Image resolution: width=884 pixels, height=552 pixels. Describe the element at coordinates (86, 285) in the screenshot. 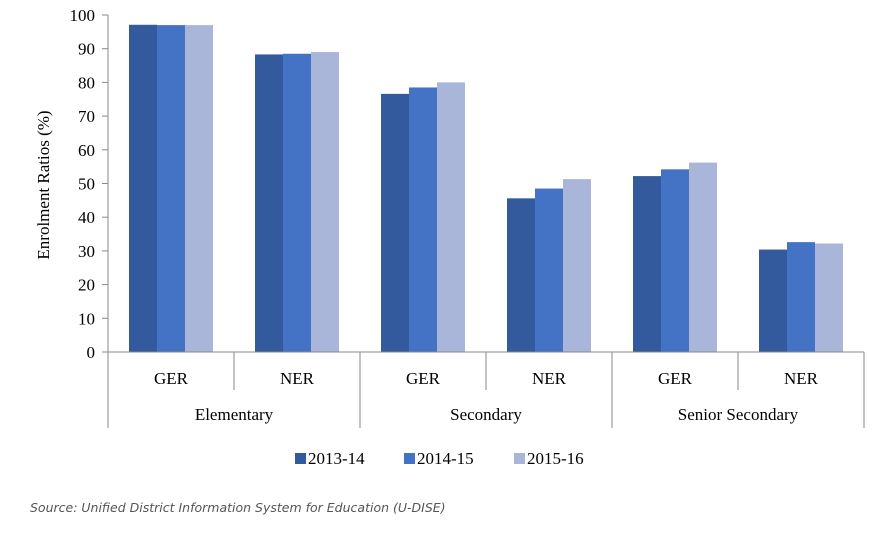

I see `y-tick-label: 20` at that location.